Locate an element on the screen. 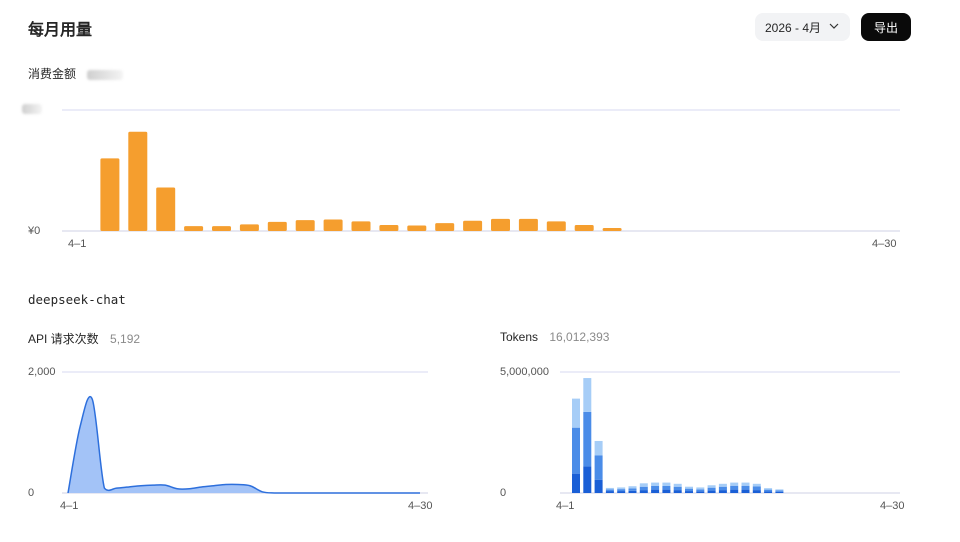 The width and height of the screenshot is (960, 542). requests-x-end-label: 4–30 is located at coordinates (420, 506).